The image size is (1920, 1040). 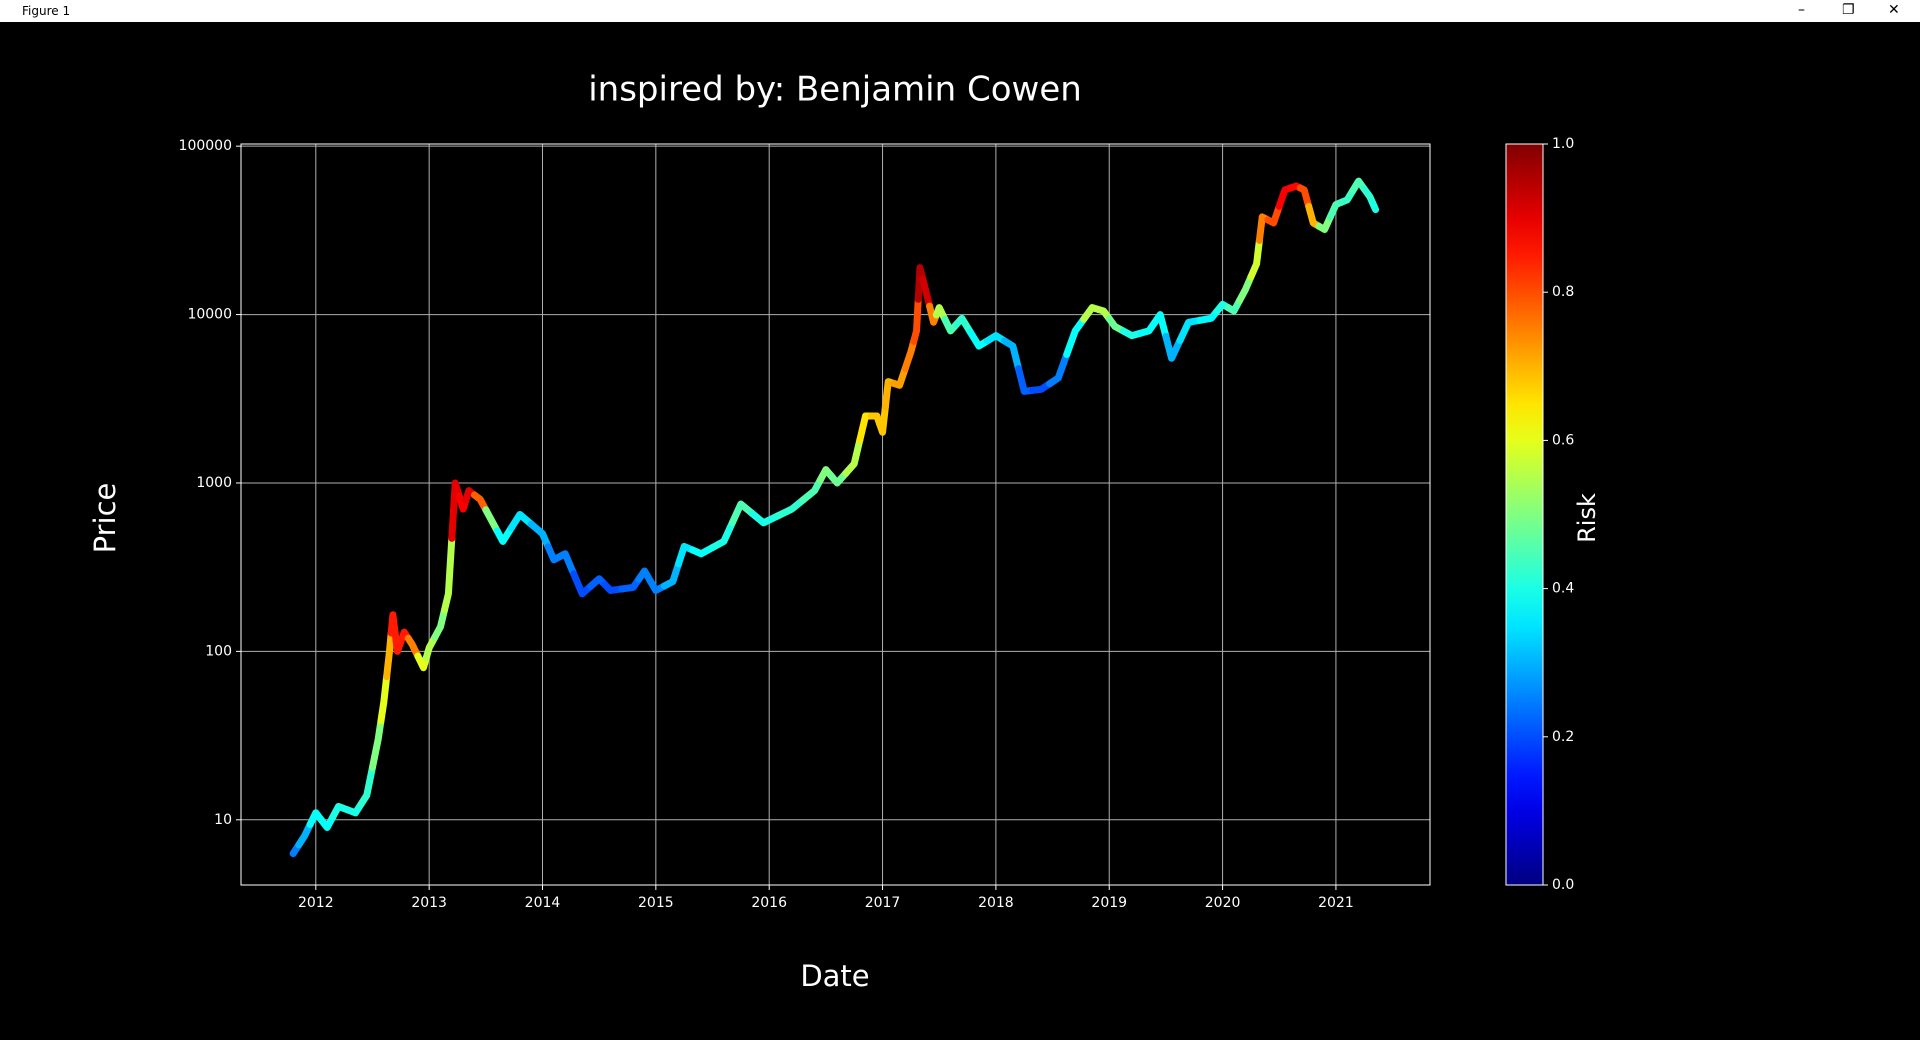 I want to click on x-tick-label: 2015, so click(x=656, y=903).